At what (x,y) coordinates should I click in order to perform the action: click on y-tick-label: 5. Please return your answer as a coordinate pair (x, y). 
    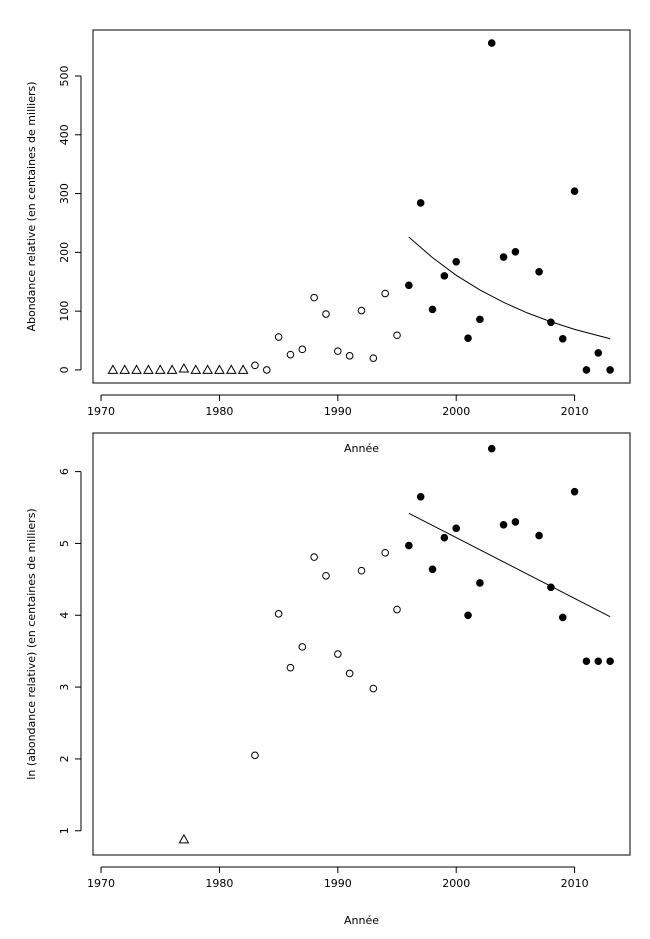
    Looking at the image, I should click on (64, 543).